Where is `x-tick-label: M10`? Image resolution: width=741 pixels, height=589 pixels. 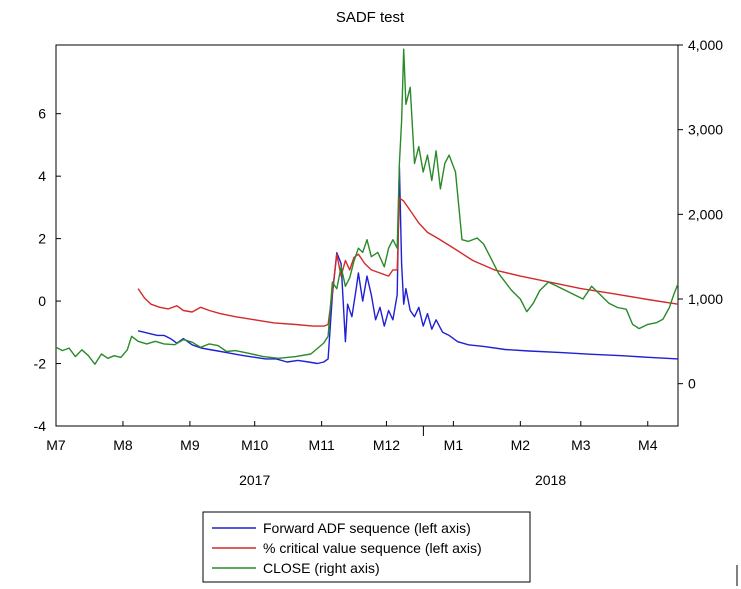
x-tick-label: M10 is located at coordinates (254, 445).